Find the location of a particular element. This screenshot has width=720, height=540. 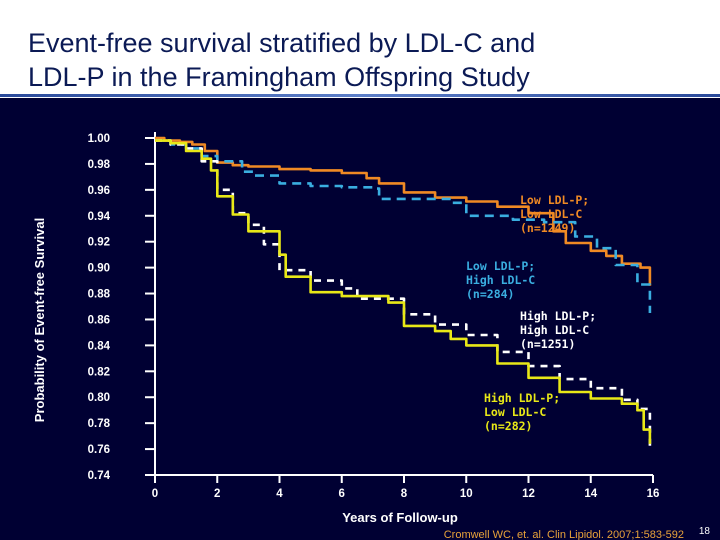

x-axis-title: Years of Follow-up is located at coordinates (400, 517).